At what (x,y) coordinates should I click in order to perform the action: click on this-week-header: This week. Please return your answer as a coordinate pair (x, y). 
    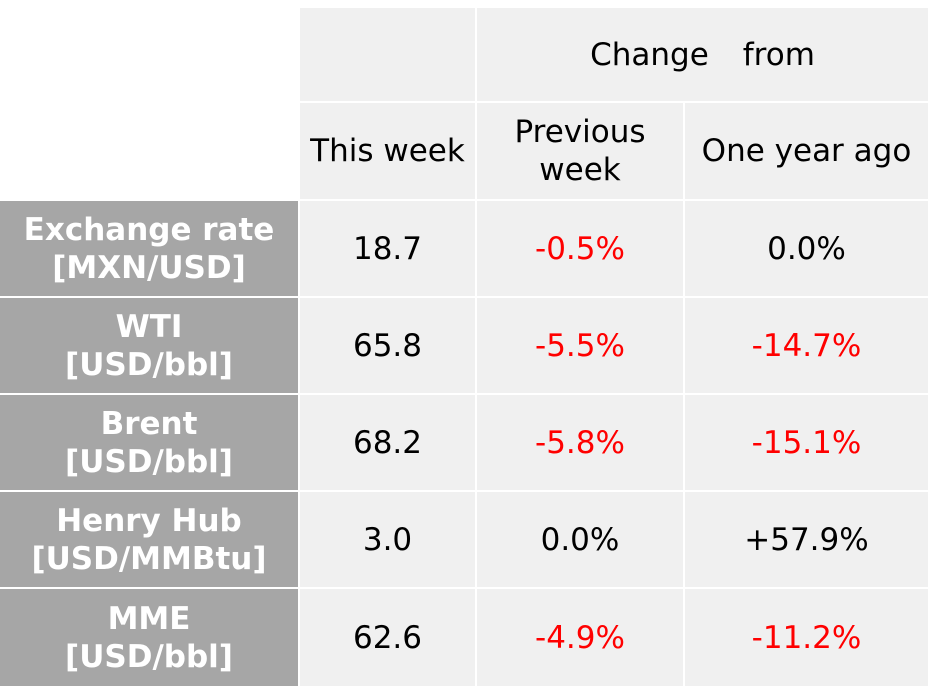
    Looking at the image, I should click on (387, 151).